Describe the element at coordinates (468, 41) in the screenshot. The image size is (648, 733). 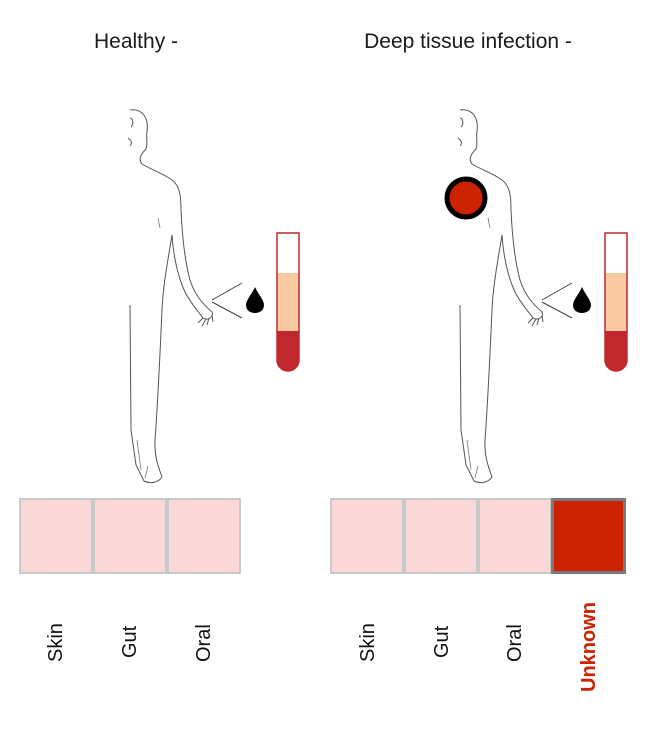
I see `panel-title-infection: Deep tissue infection -` at that location.